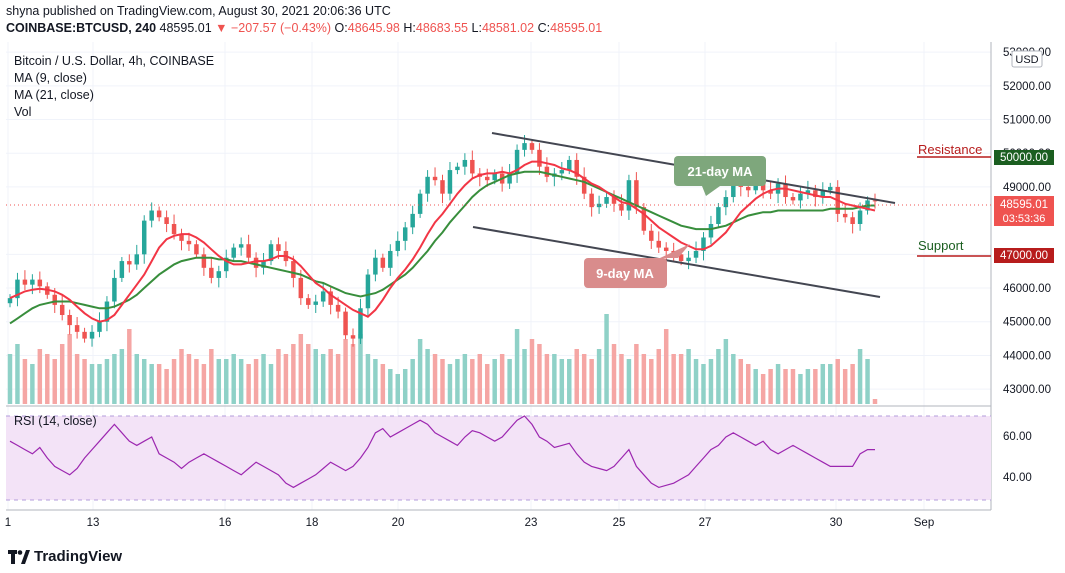 This screenshot has height=573, width=1065. Describe the element at coordinates (1024, 219) in the screenshot. I see `countdown-value: 03:53:36` at that location.